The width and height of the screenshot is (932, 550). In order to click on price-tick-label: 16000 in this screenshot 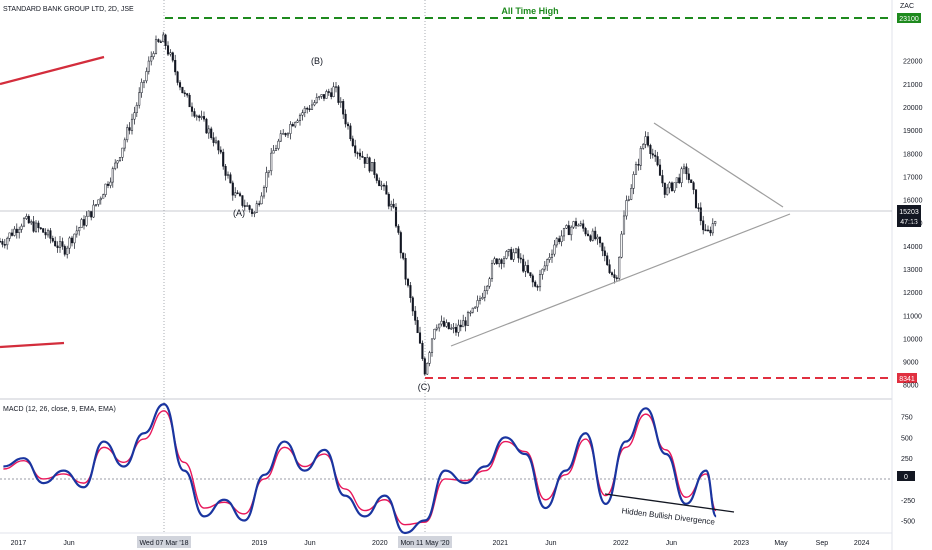, I will do `click(913, 201)`.